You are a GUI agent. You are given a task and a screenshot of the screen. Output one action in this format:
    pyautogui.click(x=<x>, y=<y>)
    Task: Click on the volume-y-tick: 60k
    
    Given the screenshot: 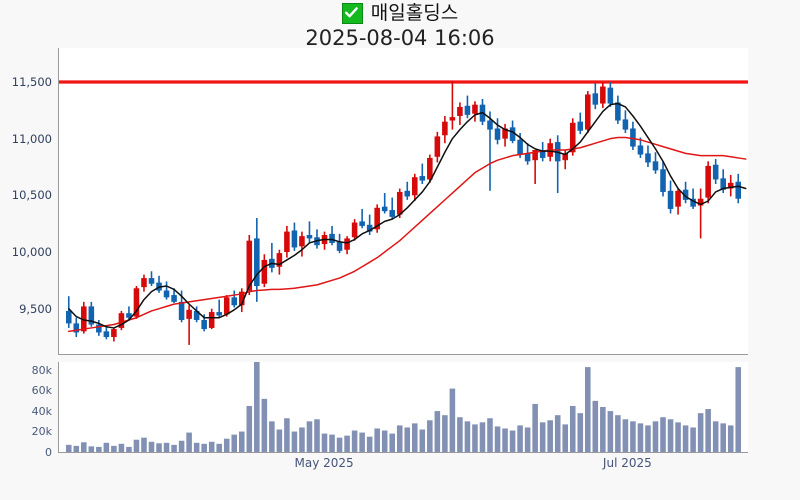 What is the action you would take?
    pyautogui.click(x=41, y=391)
    